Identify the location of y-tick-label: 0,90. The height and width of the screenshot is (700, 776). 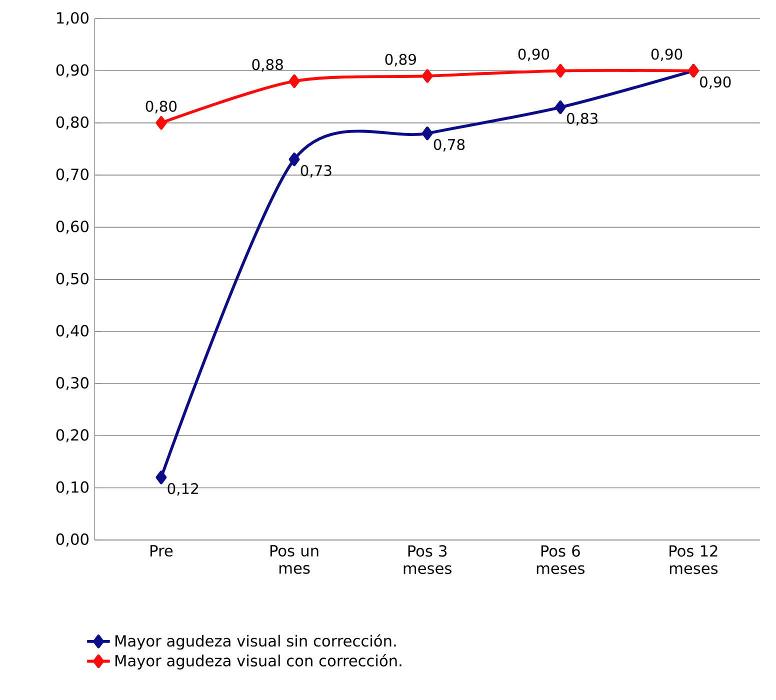
(72, 71).